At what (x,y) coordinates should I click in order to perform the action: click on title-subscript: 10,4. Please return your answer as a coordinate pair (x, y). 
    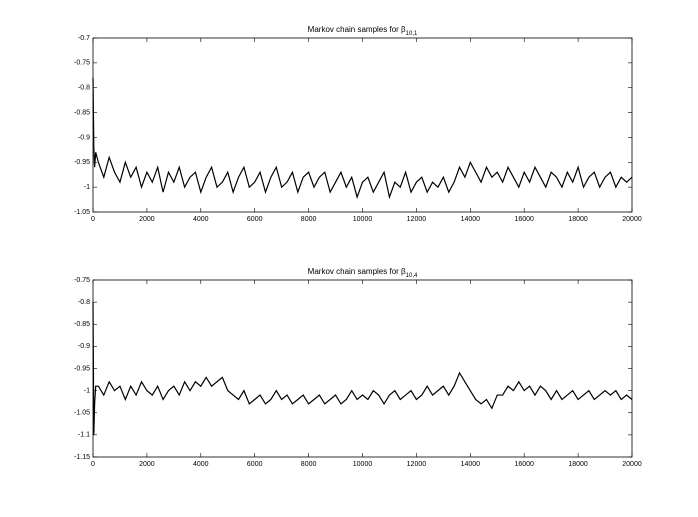
    Looking at the image, I should click on (412, 276).